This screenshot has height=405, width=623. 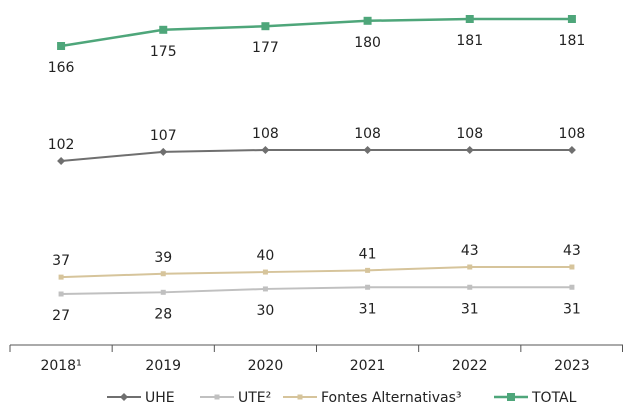 I want to click on series-uhe, so click(x=316, y=155).